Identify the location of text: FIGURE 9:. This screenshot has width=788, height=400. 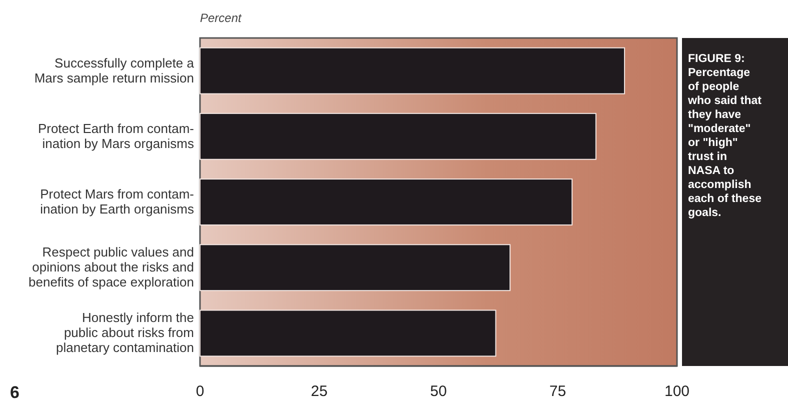
(716, 59).